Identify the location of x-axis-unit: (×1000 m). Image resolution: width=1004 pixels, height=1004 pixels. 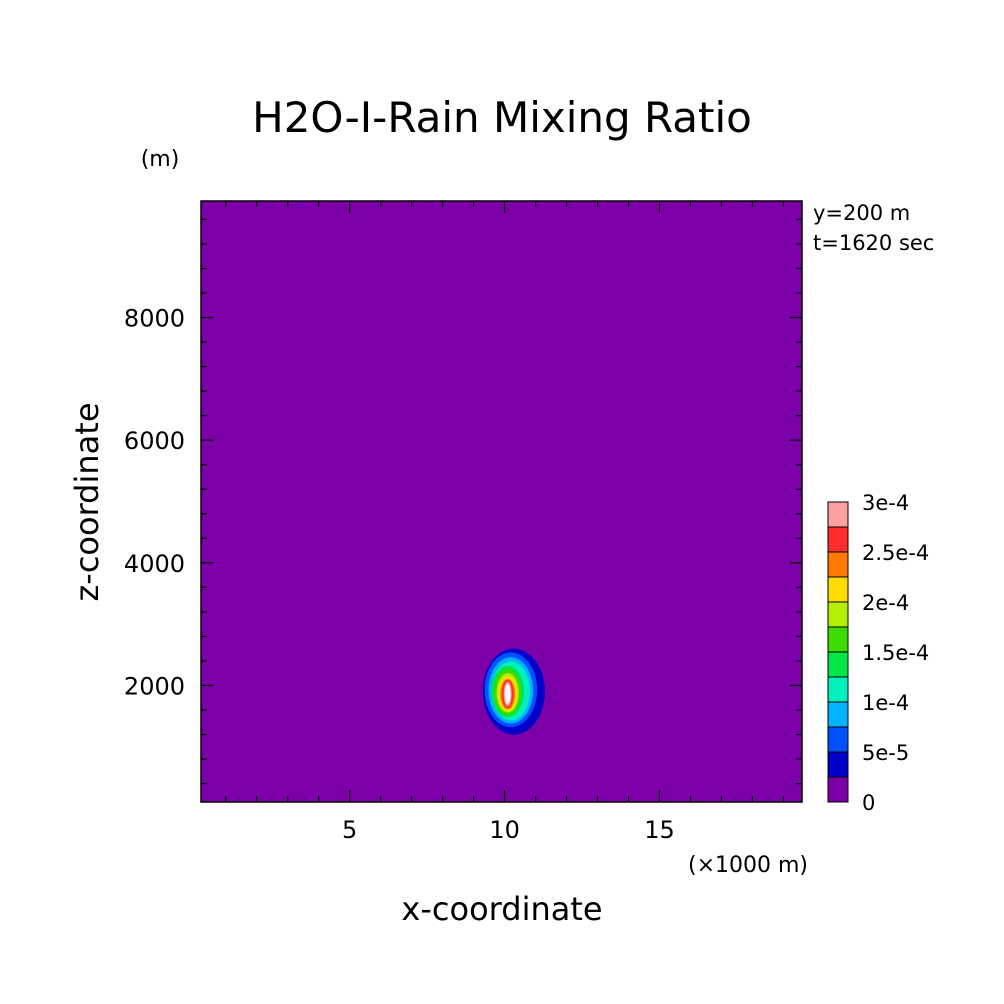
(748, 865).